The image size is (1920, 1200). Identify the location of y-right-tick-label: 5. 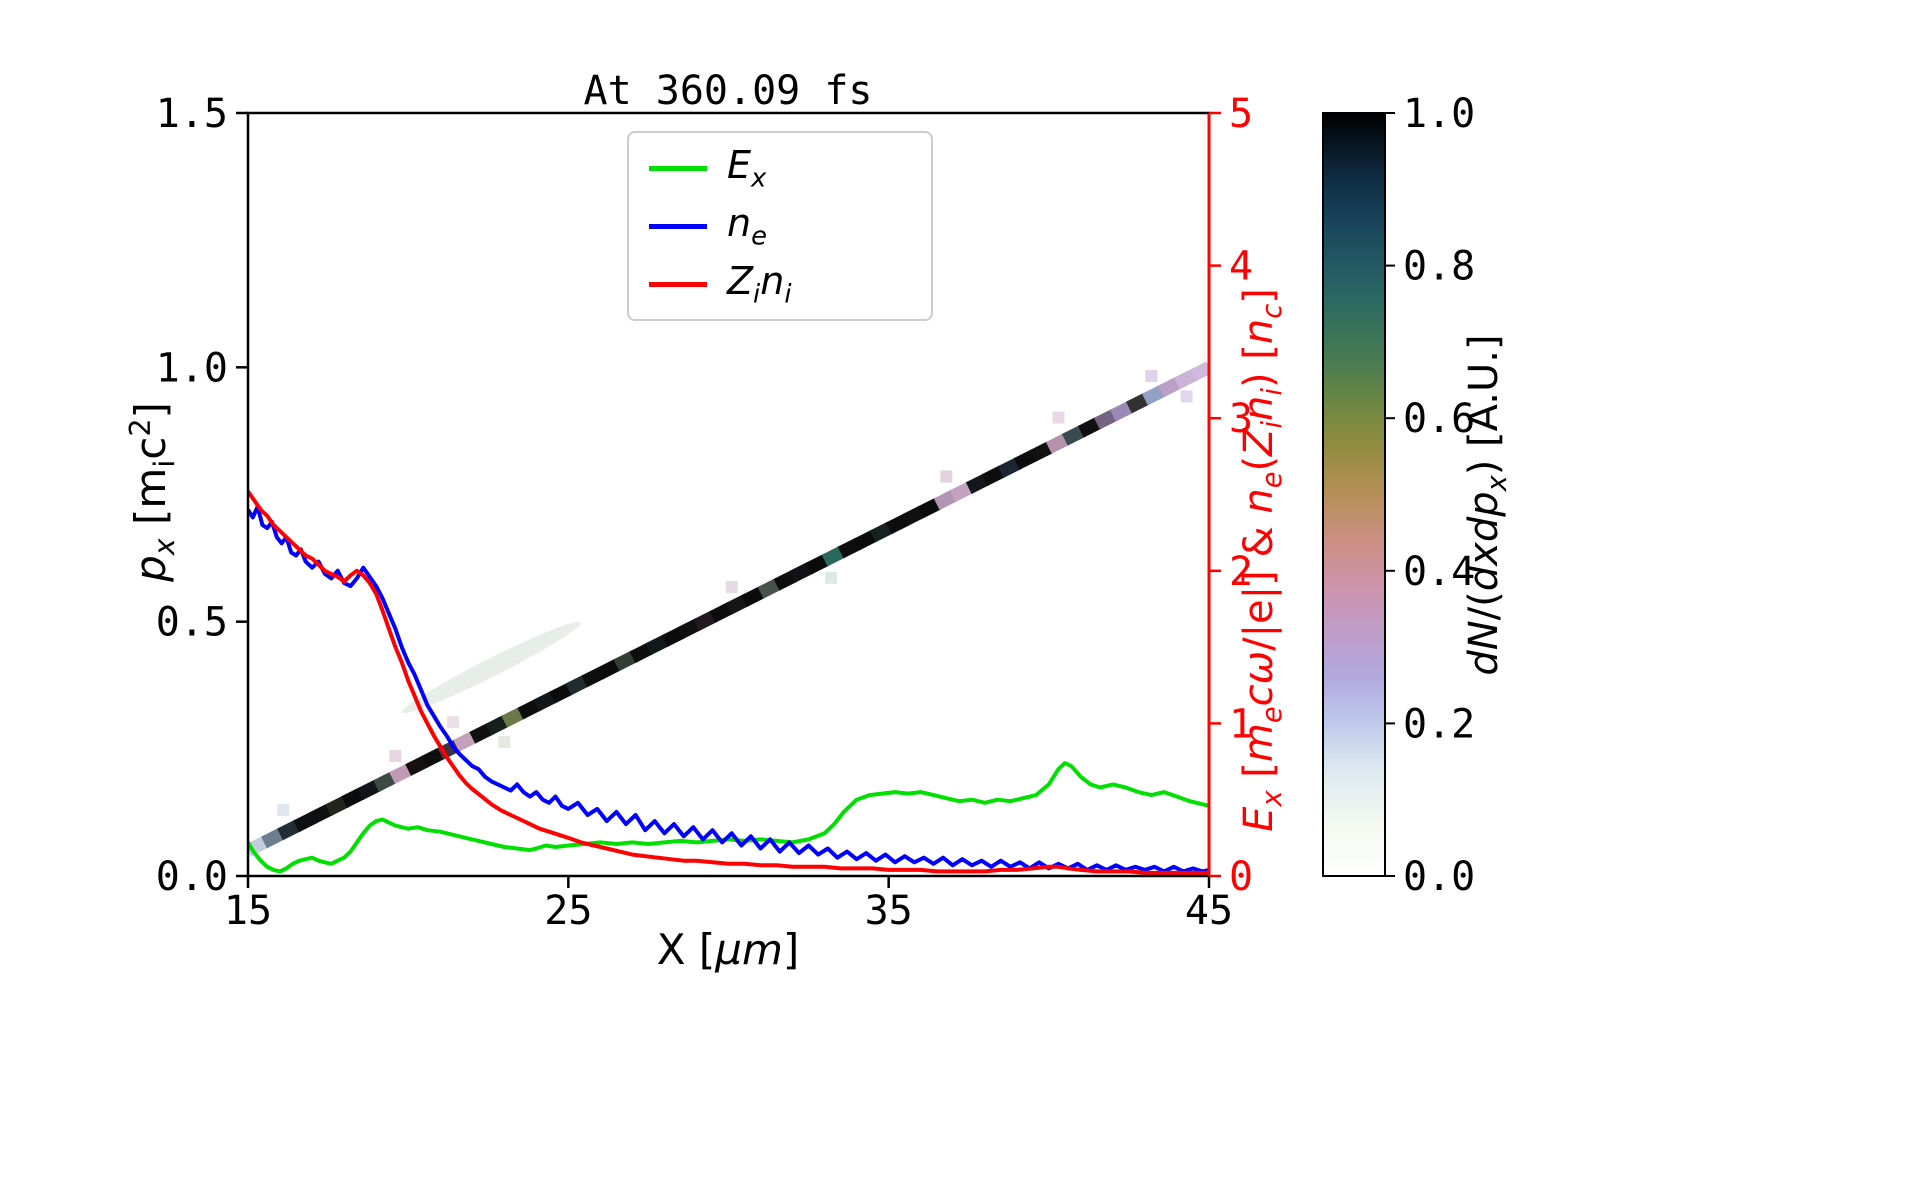
(1241, 114).